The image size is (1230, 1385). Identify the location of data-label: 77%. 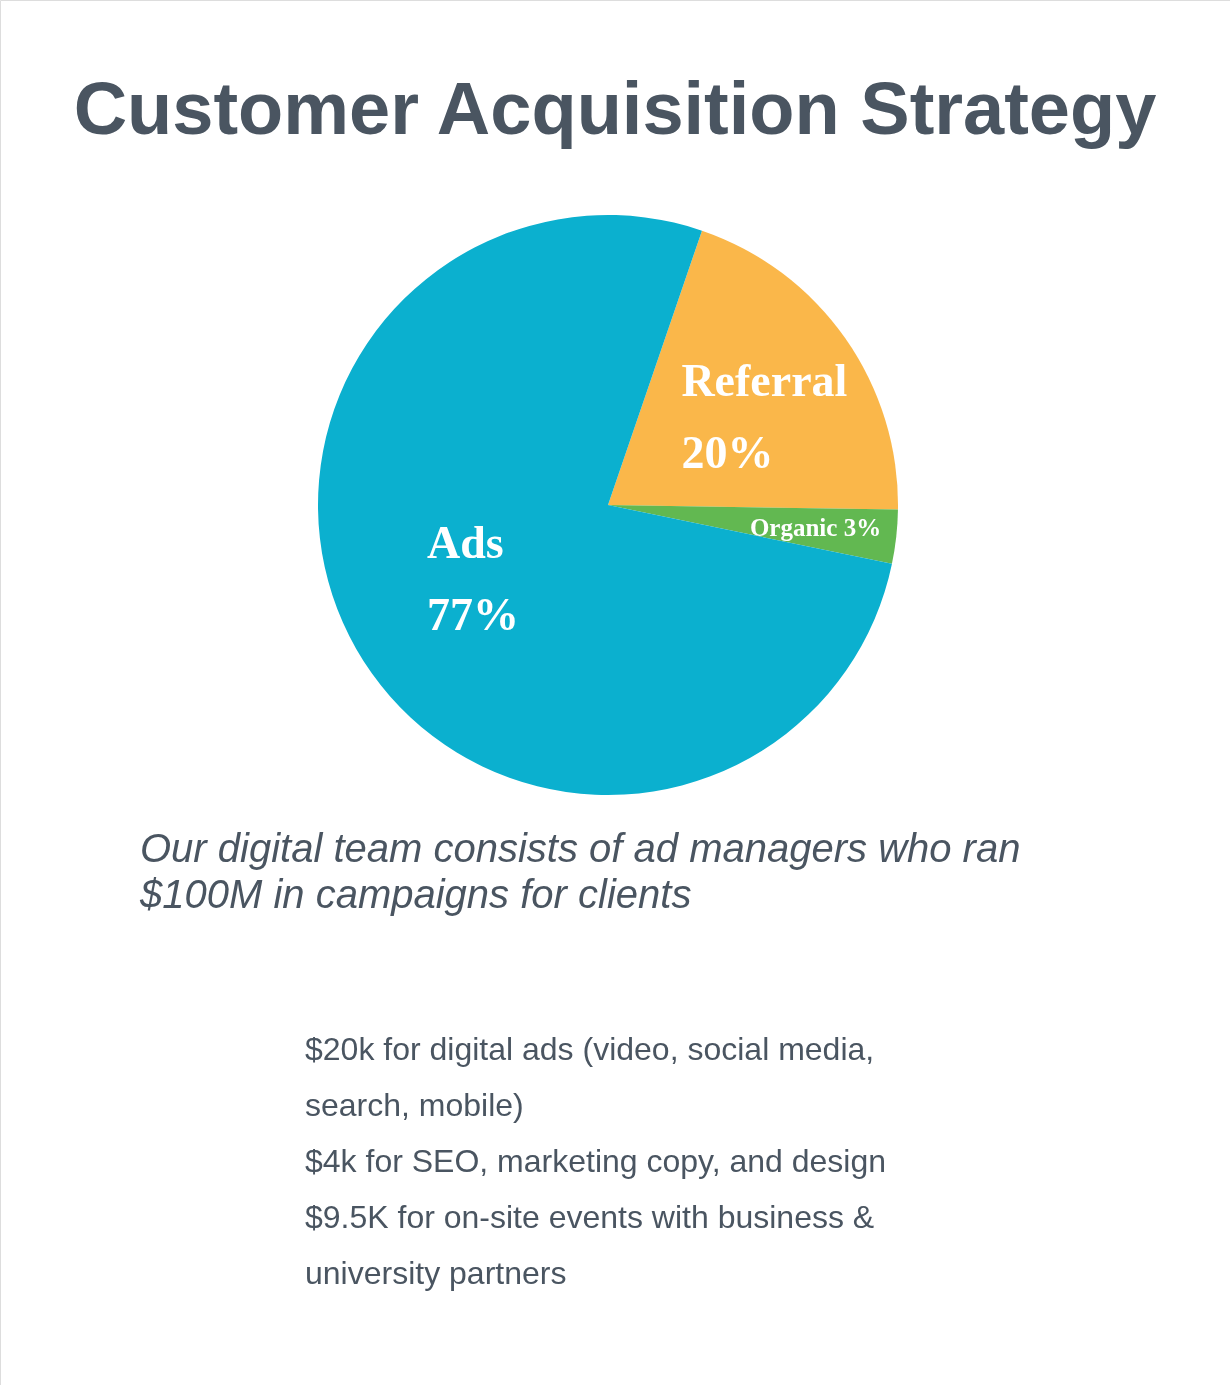
(473, 614).